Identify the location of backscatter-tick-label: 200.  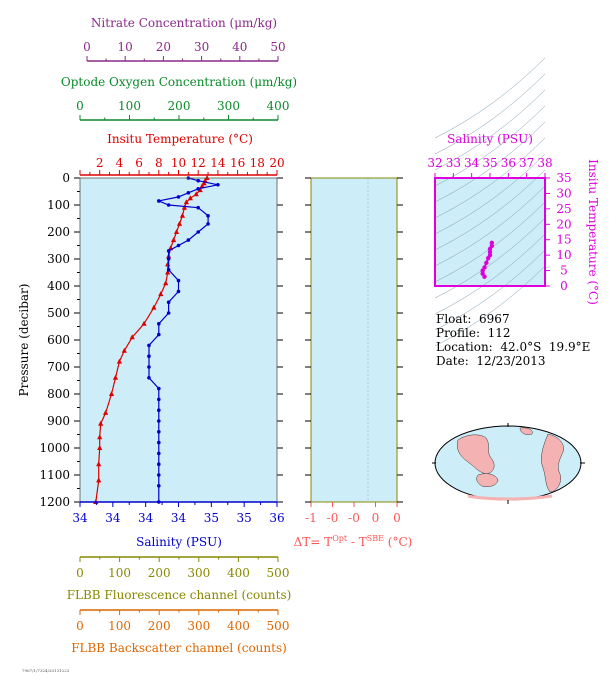
(159, 626).